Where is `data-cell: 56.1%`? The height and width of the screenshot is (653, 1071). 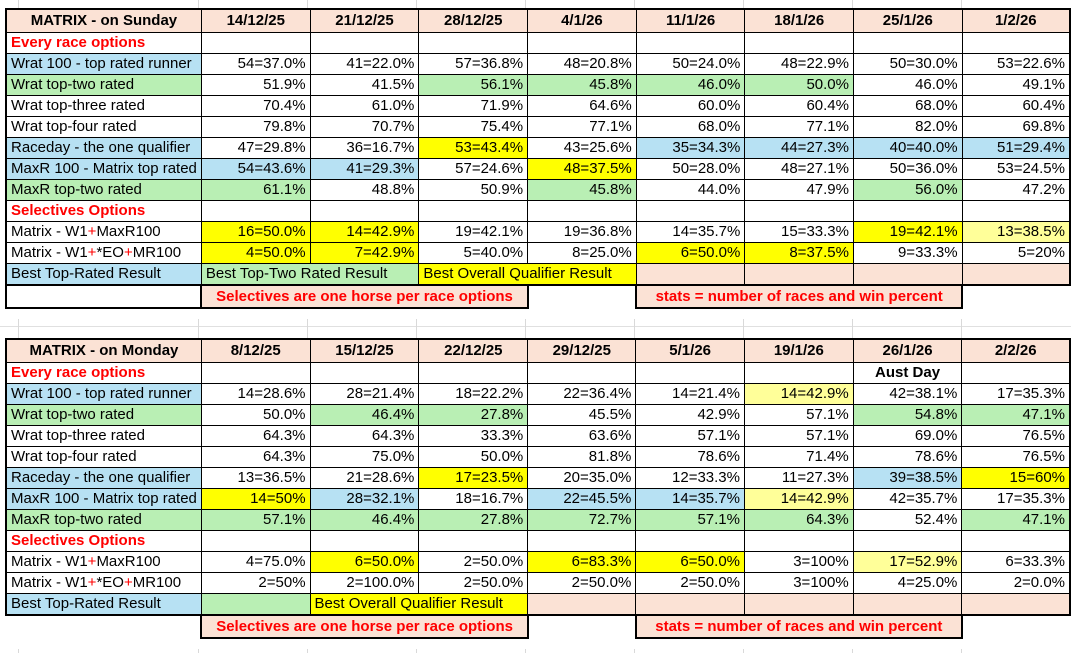 data-cell: 56.1% is located at coordinates (473, 85).